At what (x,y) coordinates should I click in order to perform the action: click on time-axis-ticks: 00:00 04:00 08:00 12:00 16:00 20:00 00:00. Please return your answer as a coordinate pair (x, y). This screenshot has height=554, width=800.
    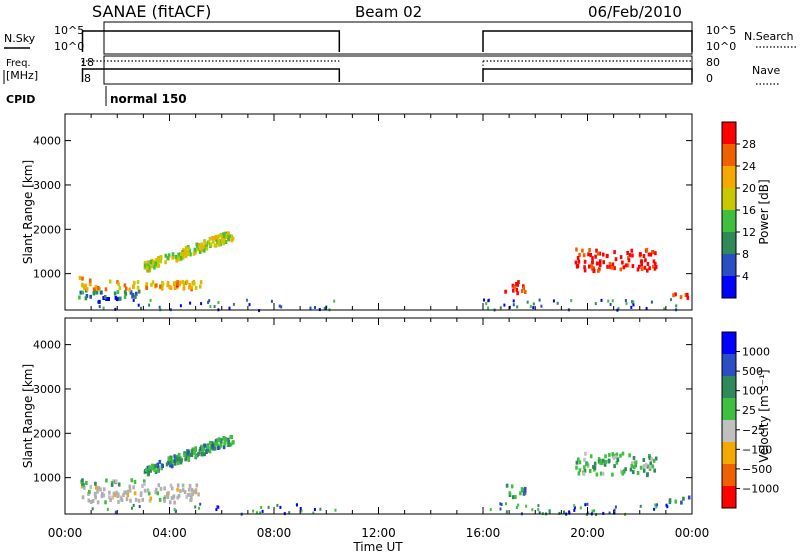
    Looking at the image, I should click on (379, 533).